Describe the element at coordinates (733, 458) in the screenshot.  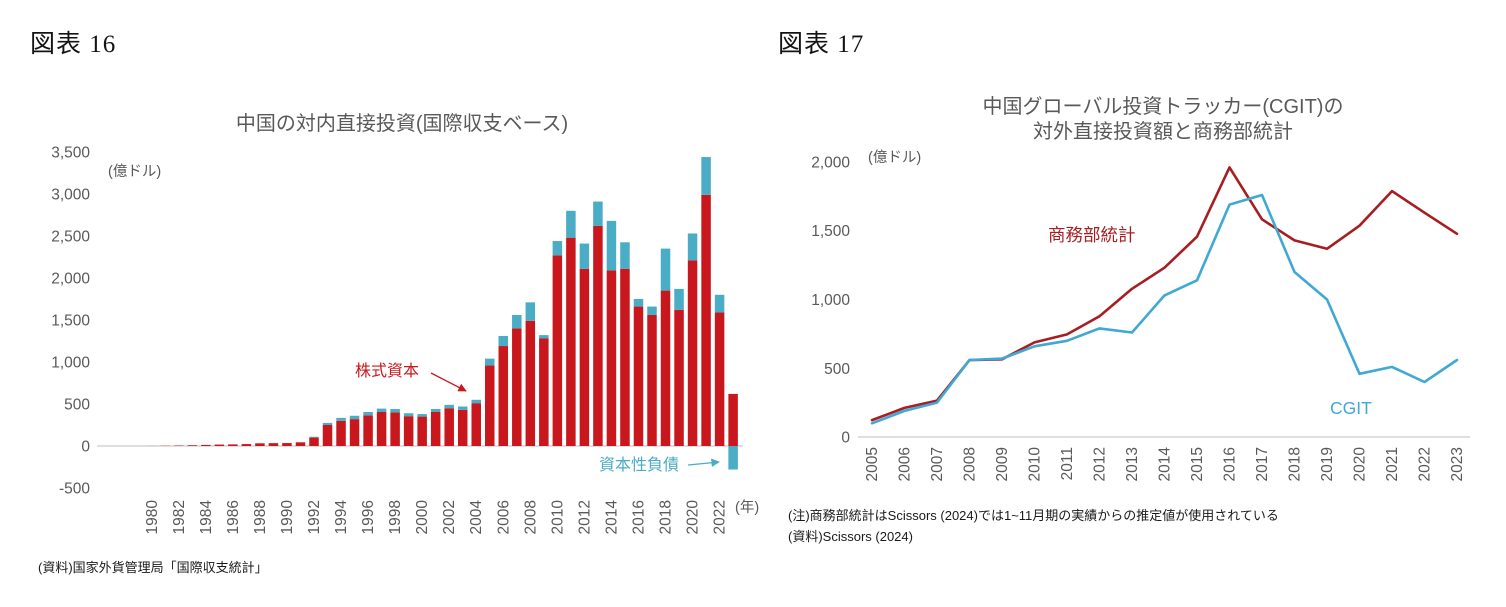
I see `bar-debt-2023` at that location.